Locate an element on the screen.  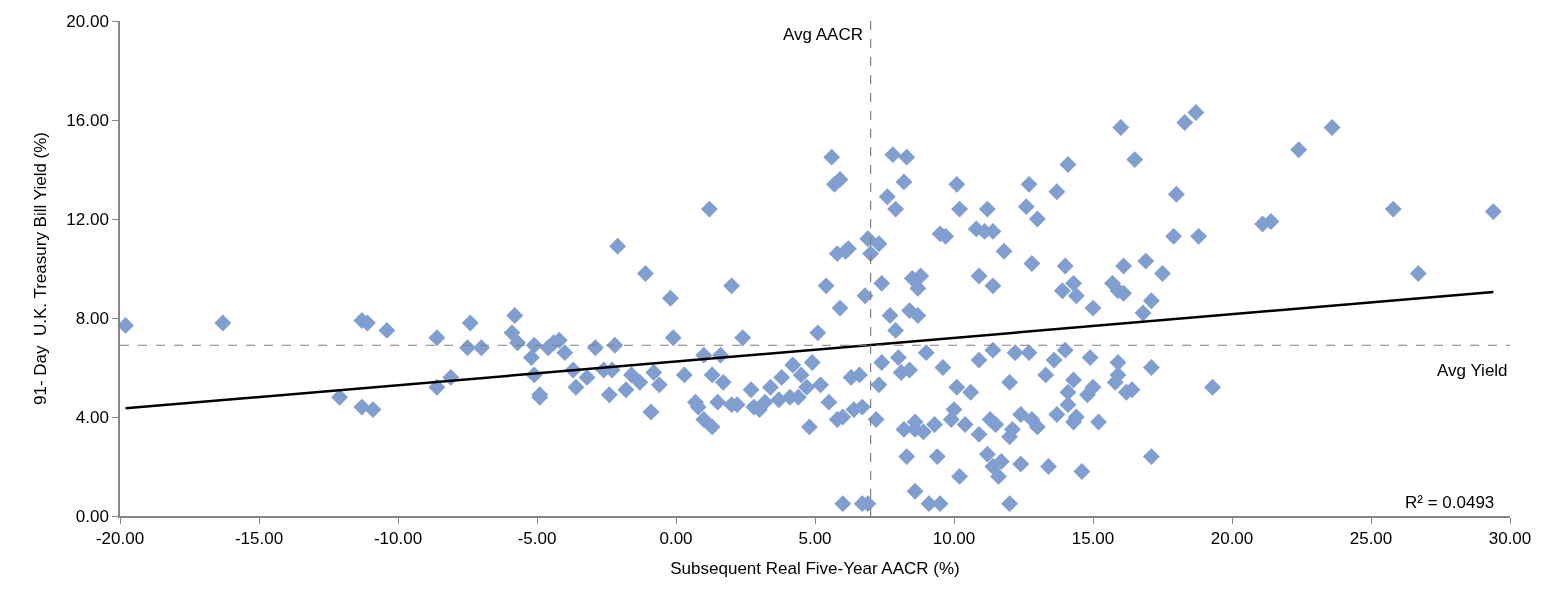
ref-line-label: Avg AACR is located at coordinates (823, 34).